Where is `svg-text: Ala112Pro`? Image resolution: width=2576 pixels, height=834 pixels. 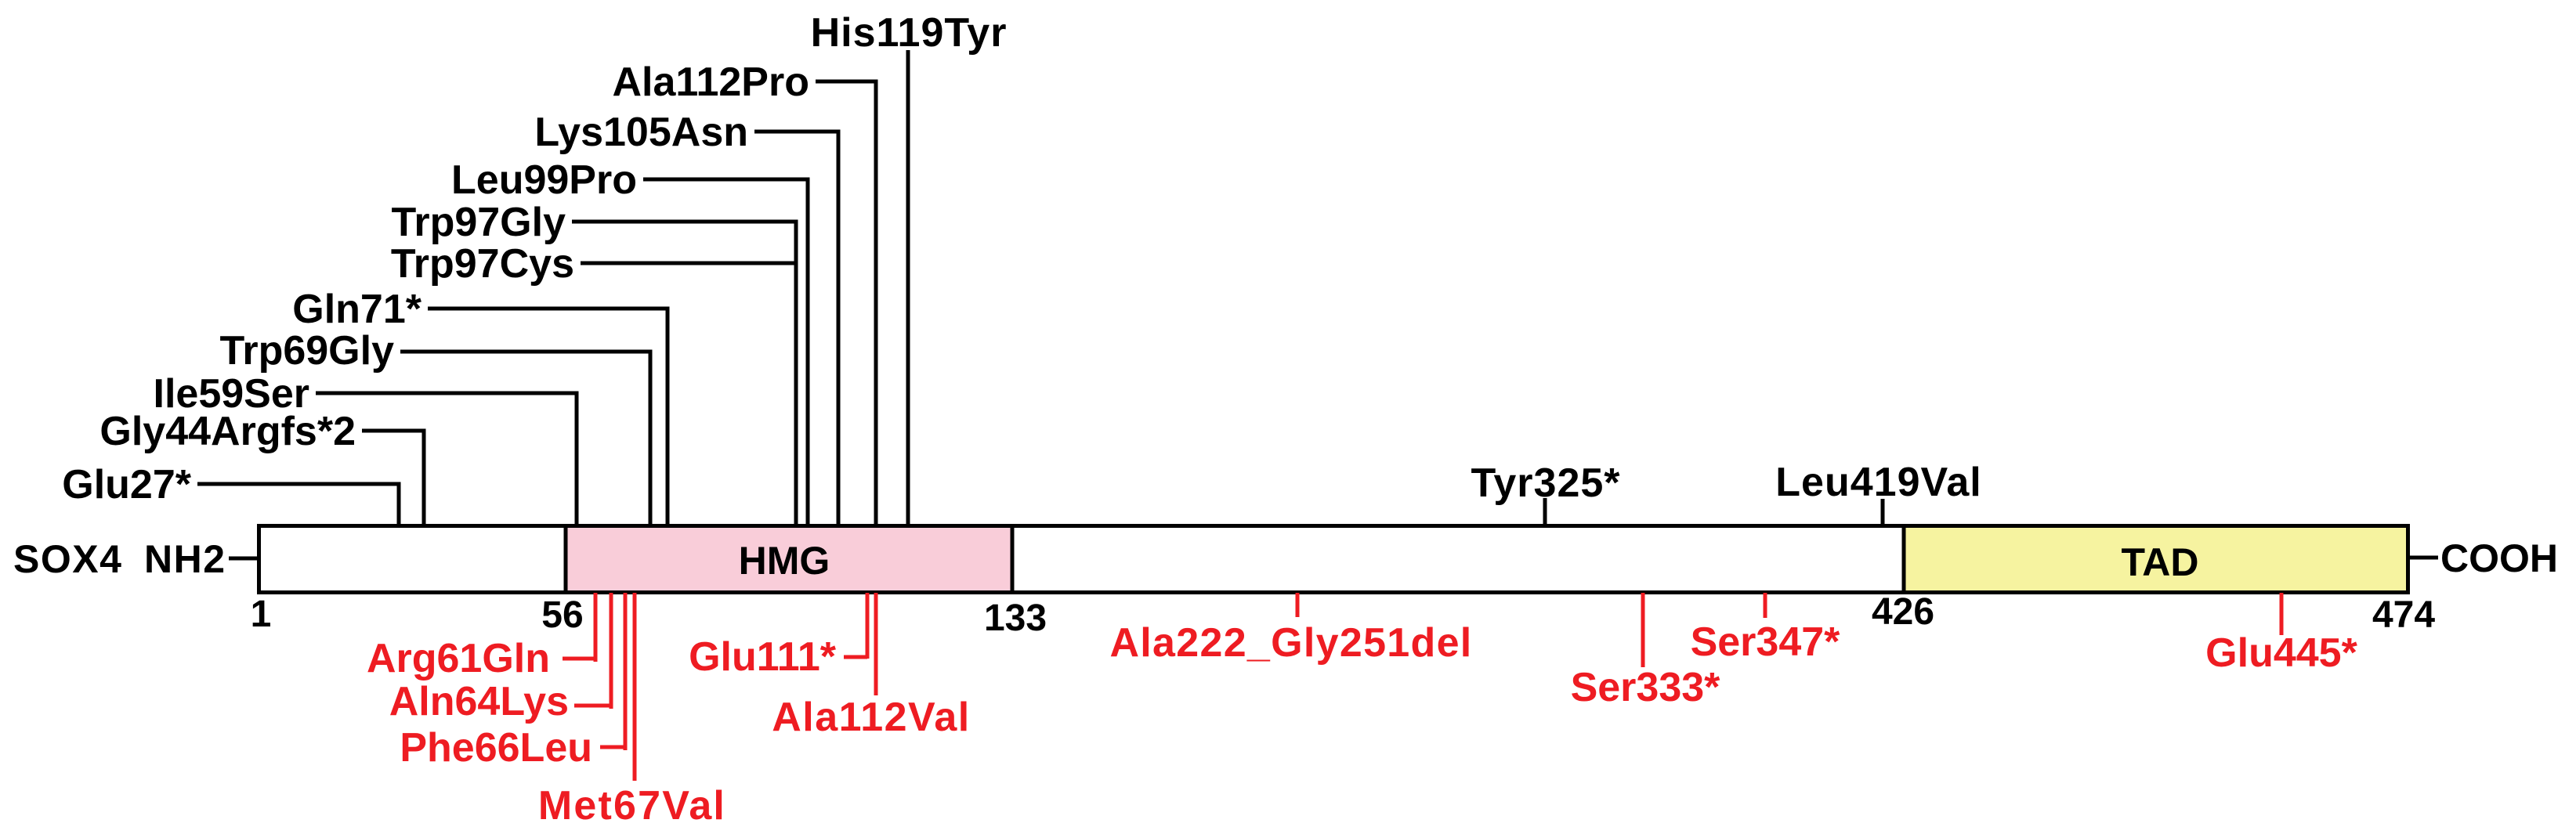
svg-text: Ala112Pro is located at coordinates (712, 82).